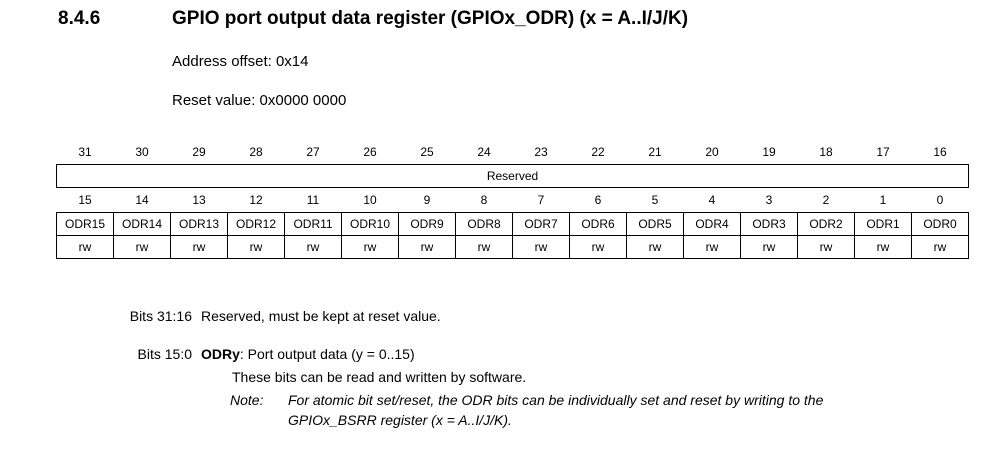 The height and width of the screenshot is (457, 994). Describe the element at coordinates (712, 152) in the screenshot. I see `bit-number: 20` at that location.